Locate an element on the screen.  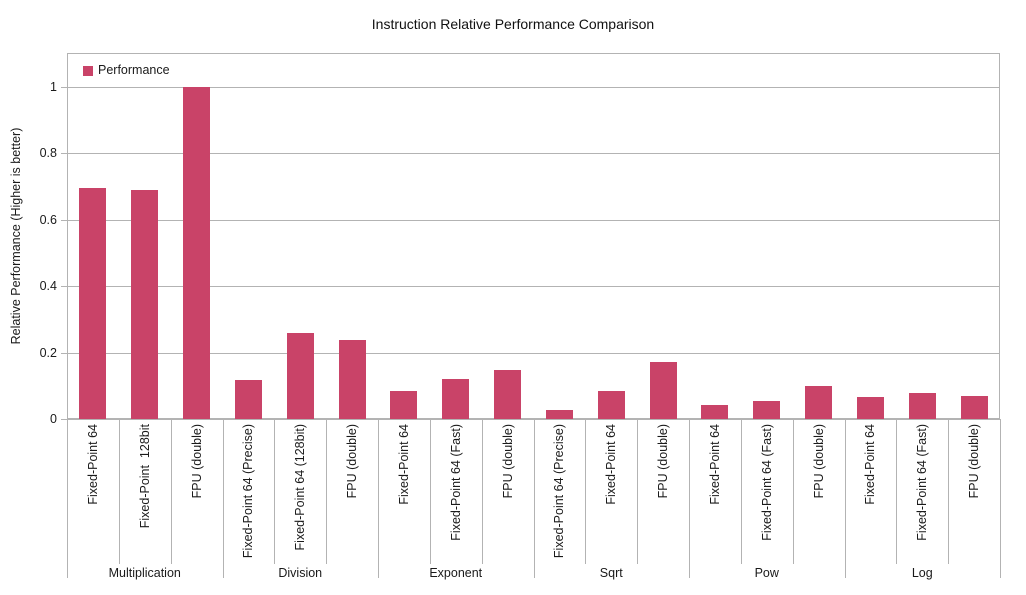
group-label: Pow is located at coordinates (766, 573).